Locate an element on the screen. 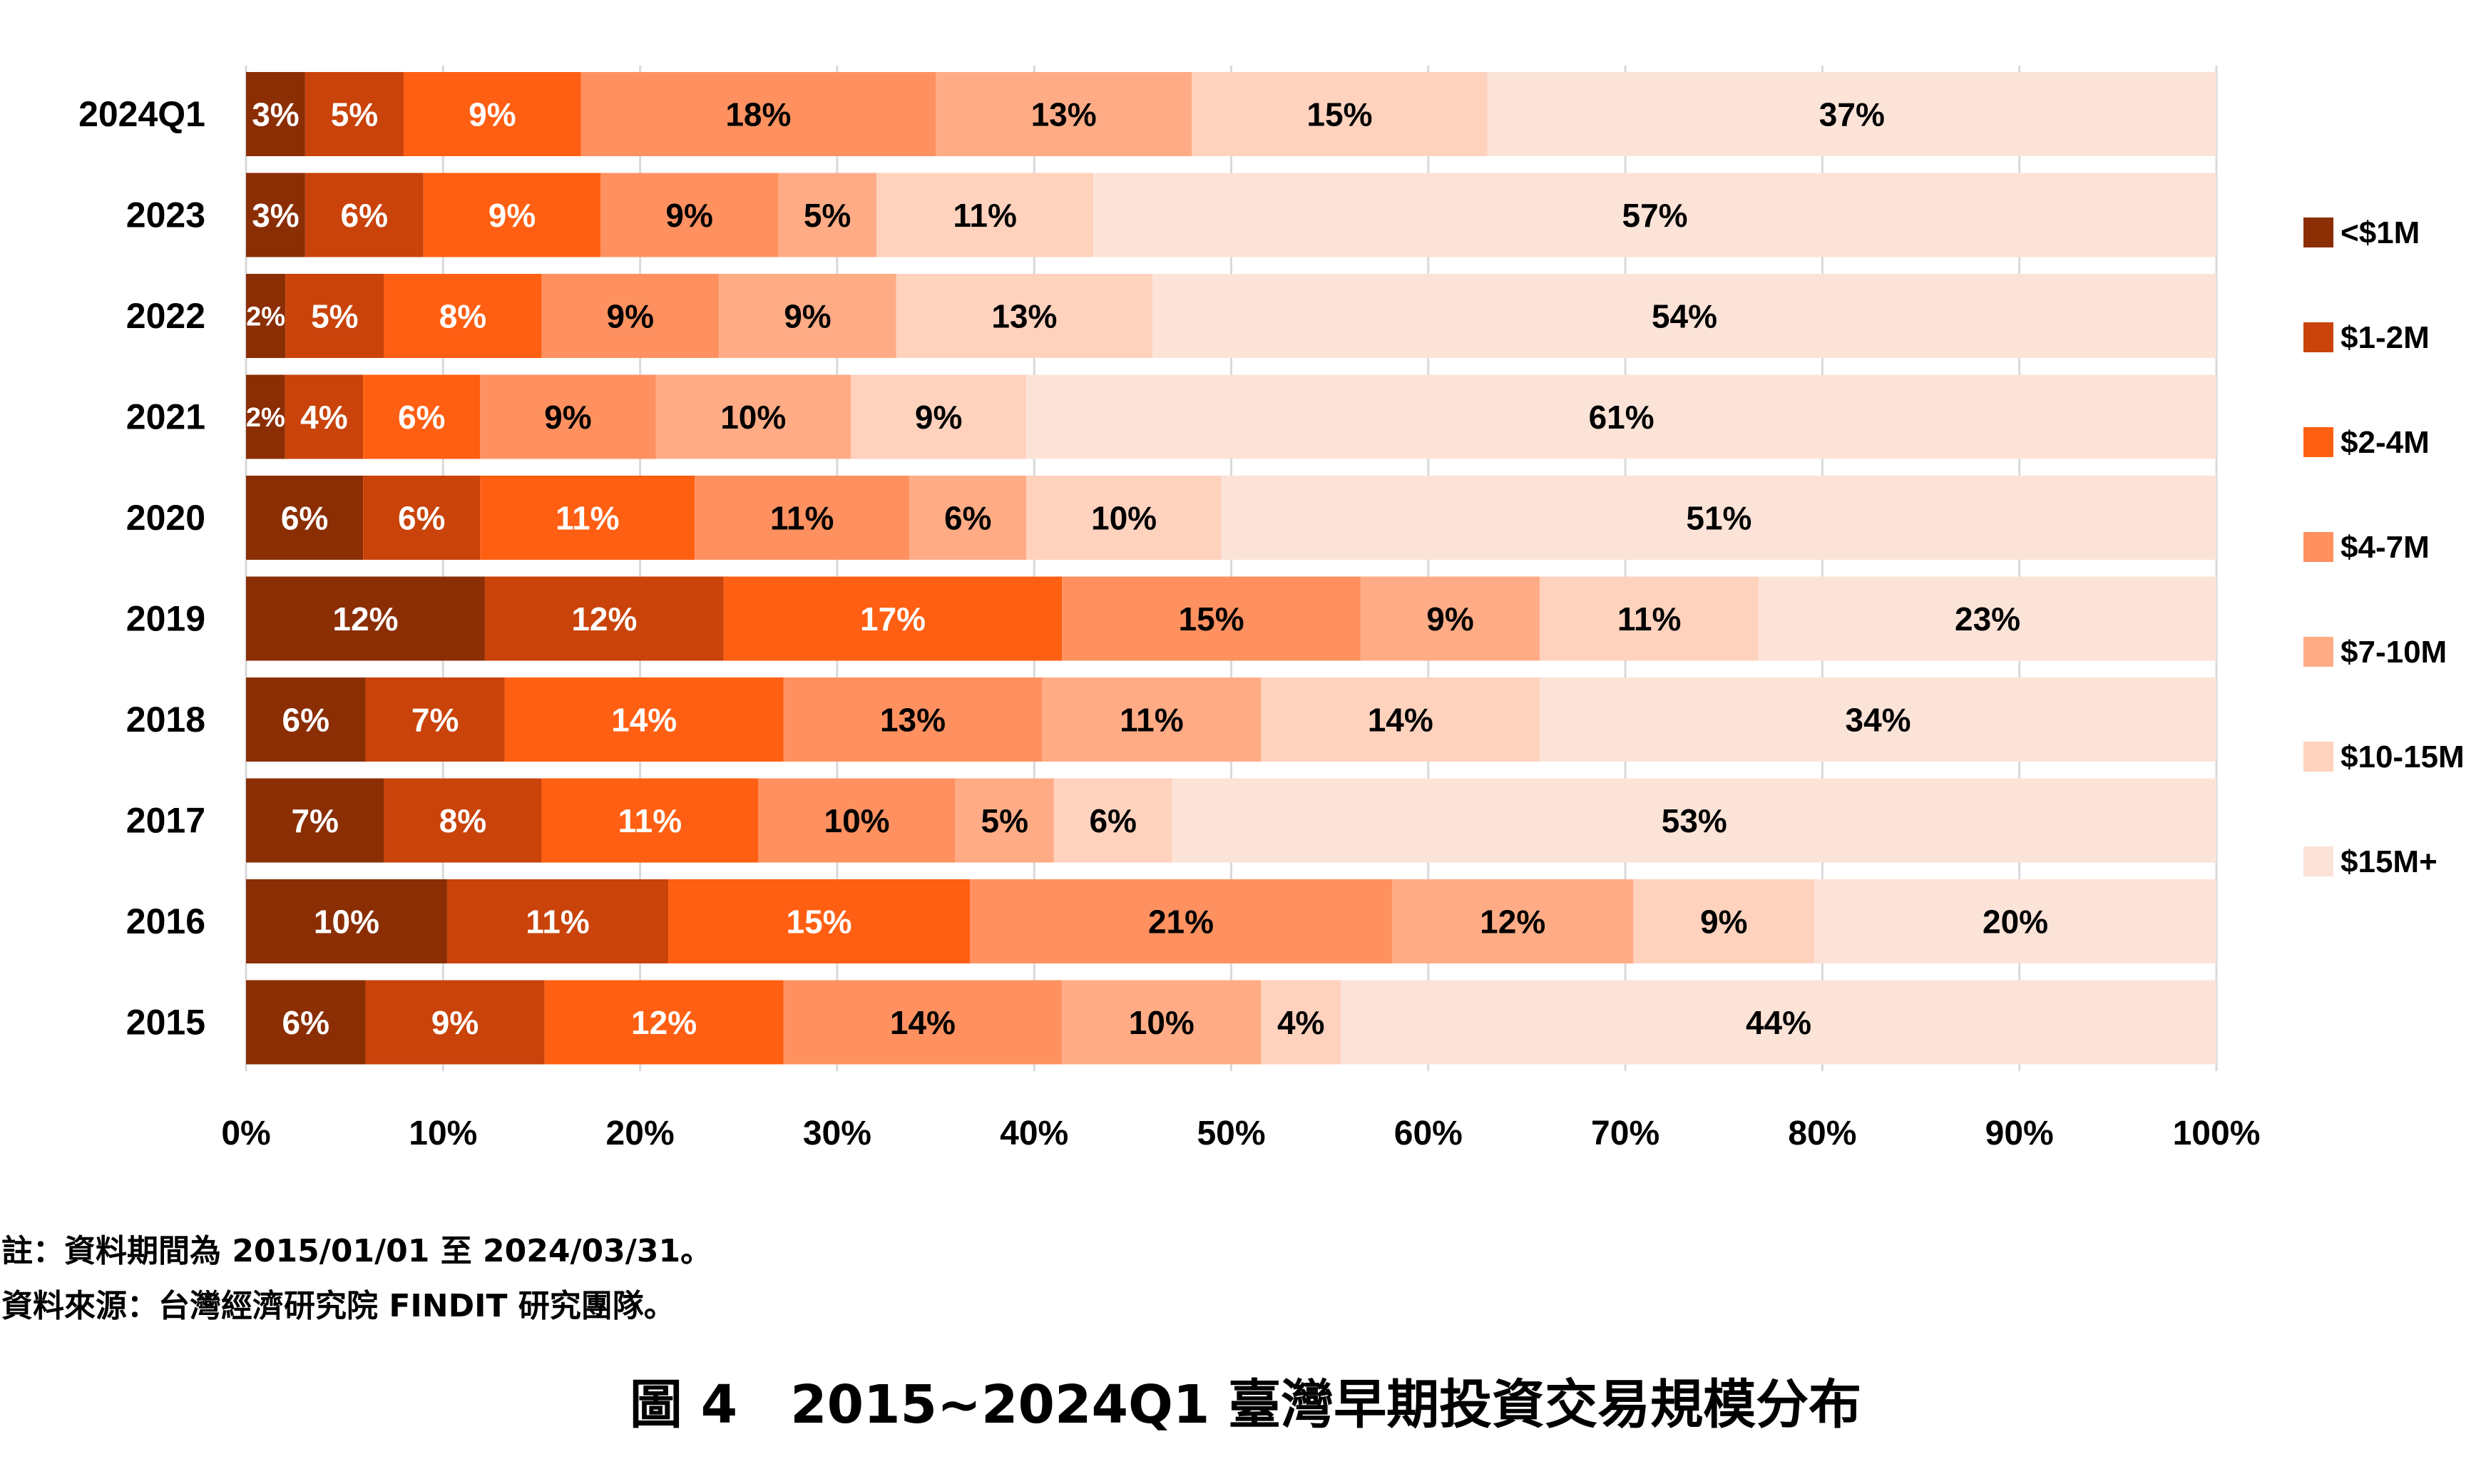 The height and width of the screenshot is (1484, 2491). category-label: 2018 is located at coordinates (165, 720).